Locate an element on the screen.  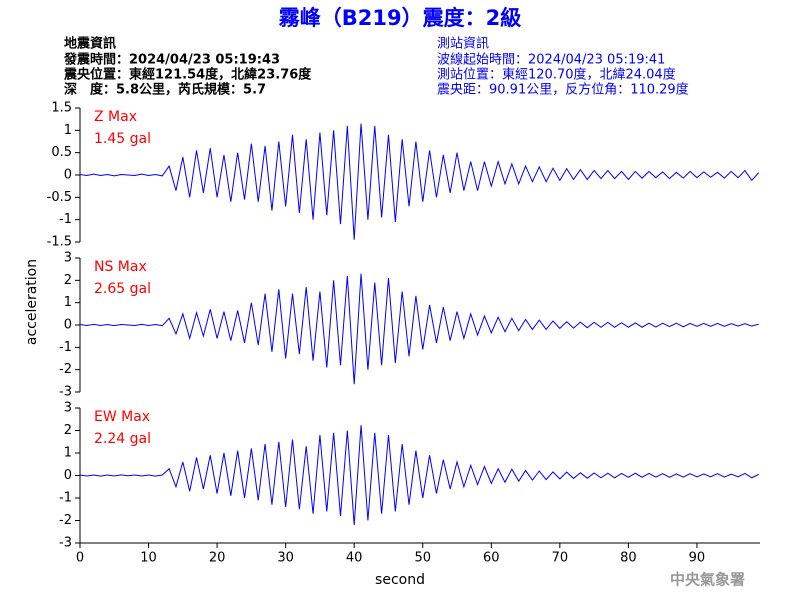
chart-title: 霧峰（B219）震度：2級 is located at coordinates (399, 18).